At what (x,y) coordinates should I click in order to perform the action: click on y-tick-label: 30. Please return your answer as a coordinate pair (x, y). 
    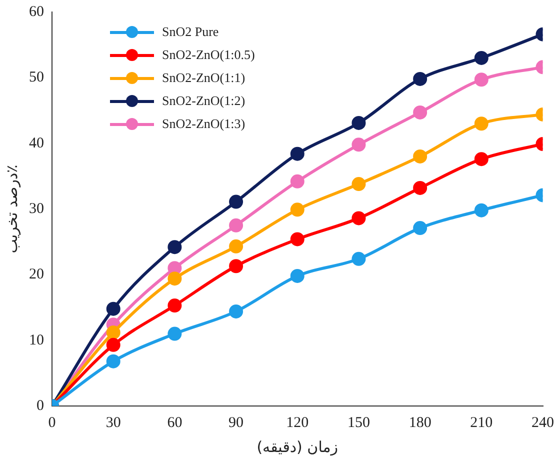
    Looking at the image, I should click on (36, 208).